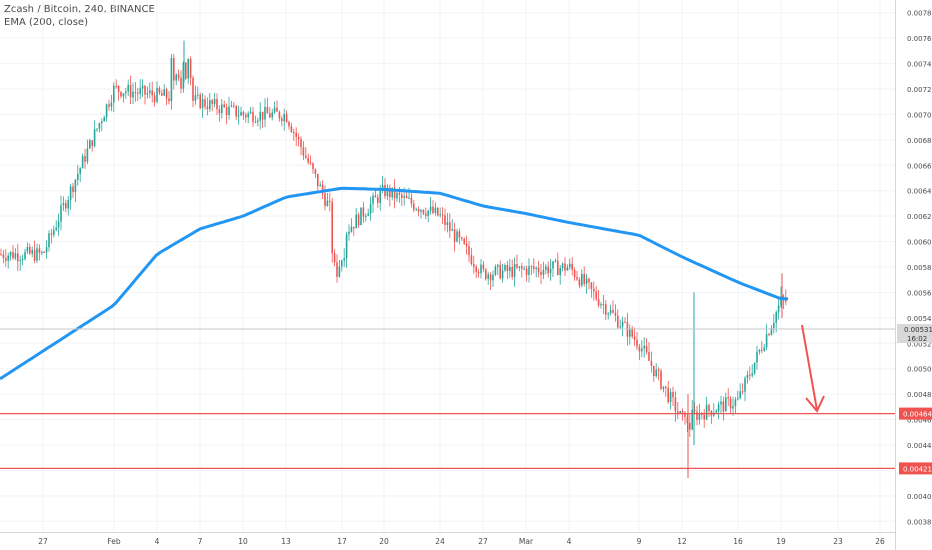  I want to click on y-tick-label: 0.007400, so click(919, 65).